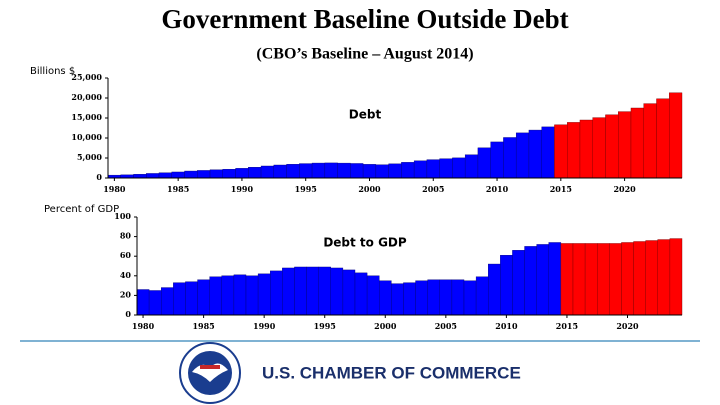 This screenshot has width=720, height=405. What do you see at coordinates (89, 157) in the screenshot?
I see `y-tick-label: 5,000` at bounding box center [89, 157].